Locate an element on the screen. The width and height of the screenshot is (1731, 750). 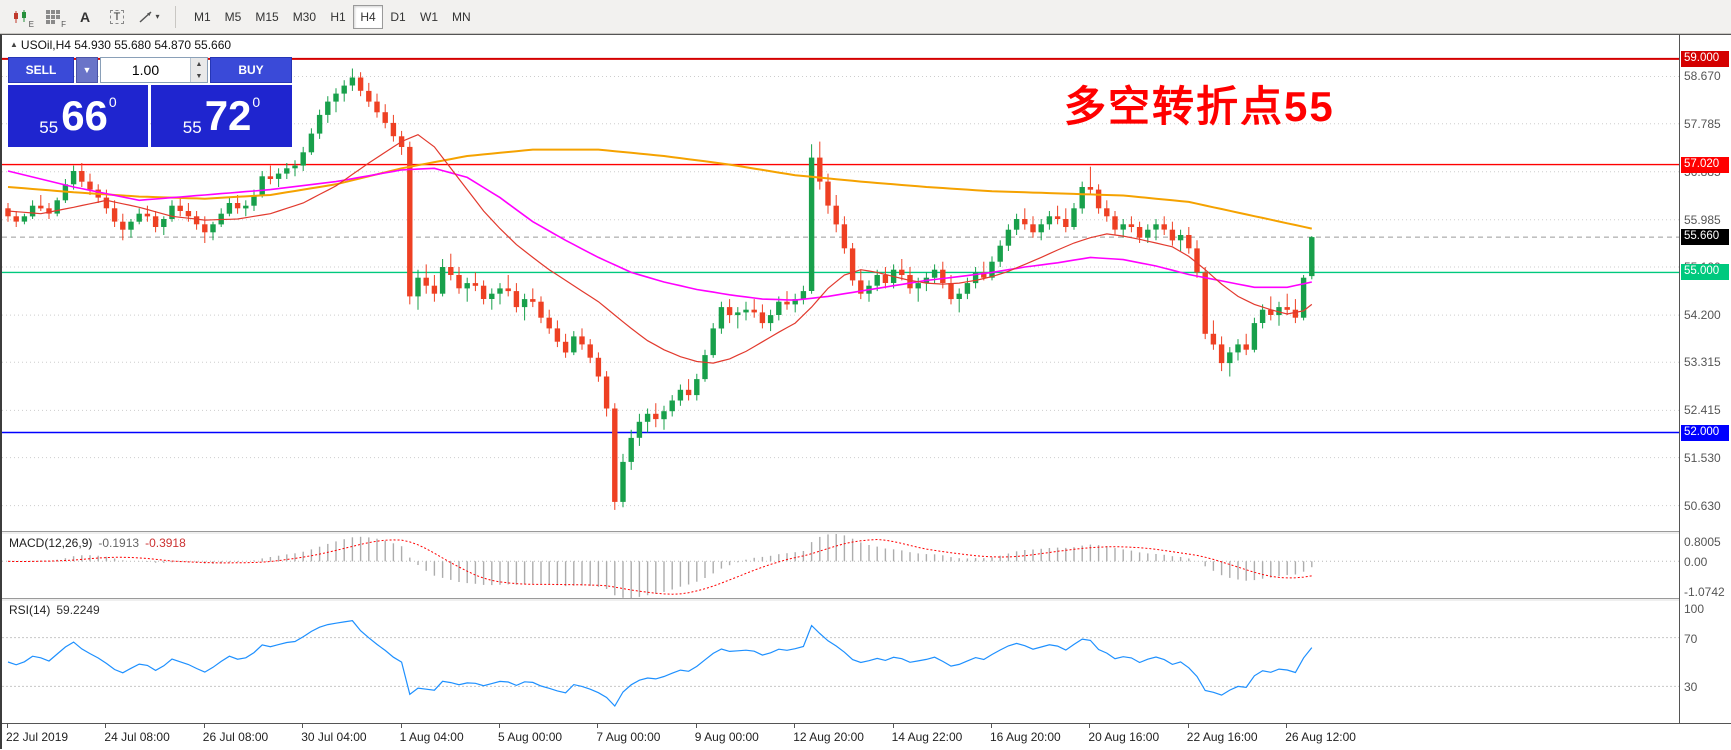
timeframe-M1: M1 is located at coordinates (202, 17).